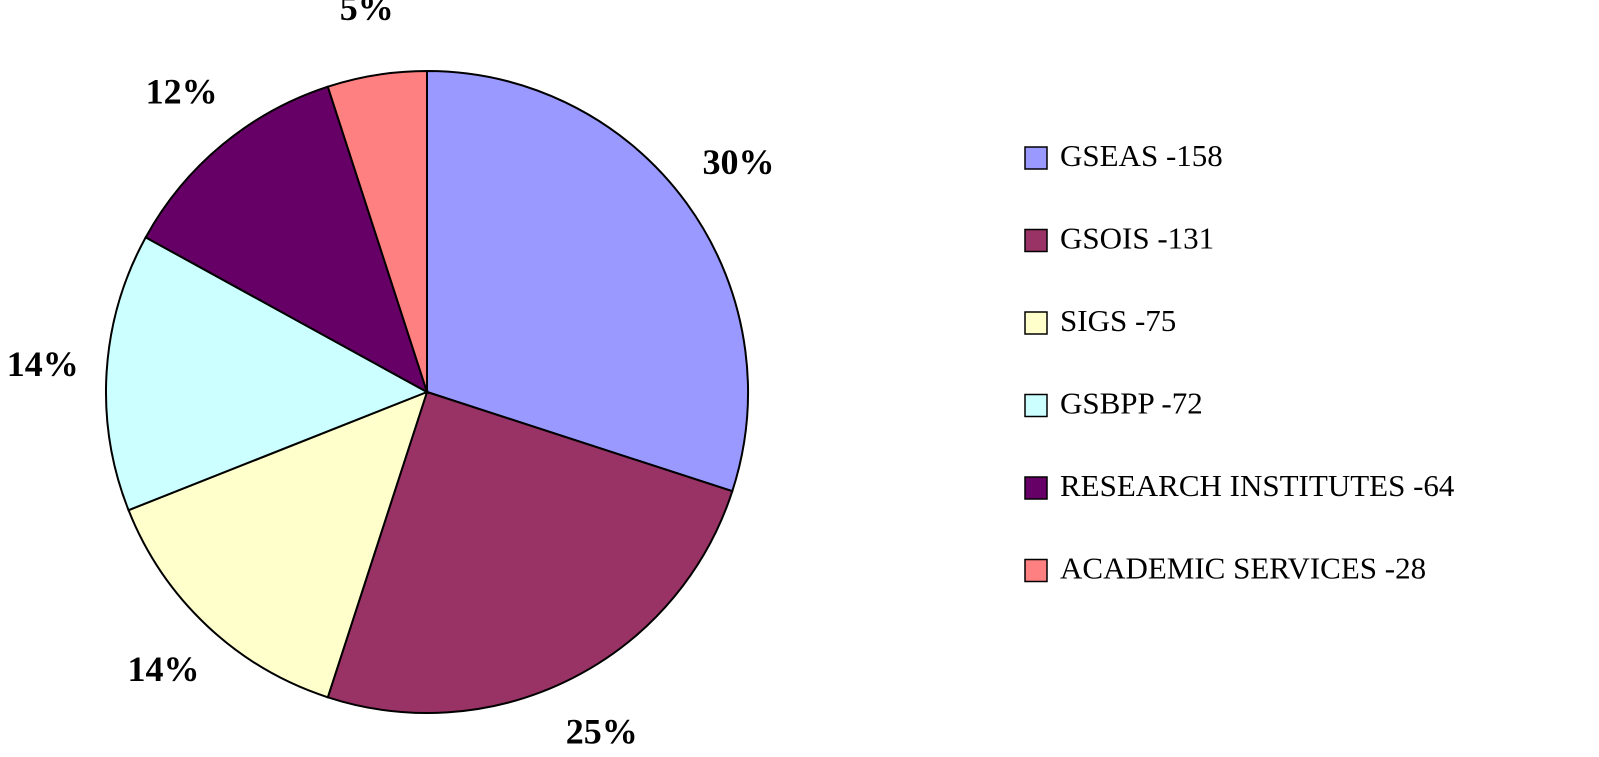 Image resolution: width=1599 pixels, height=757 pixels. Describe the element at coordinates (182, 92) in the screenshot. I see `data-label: 12%` at that location.